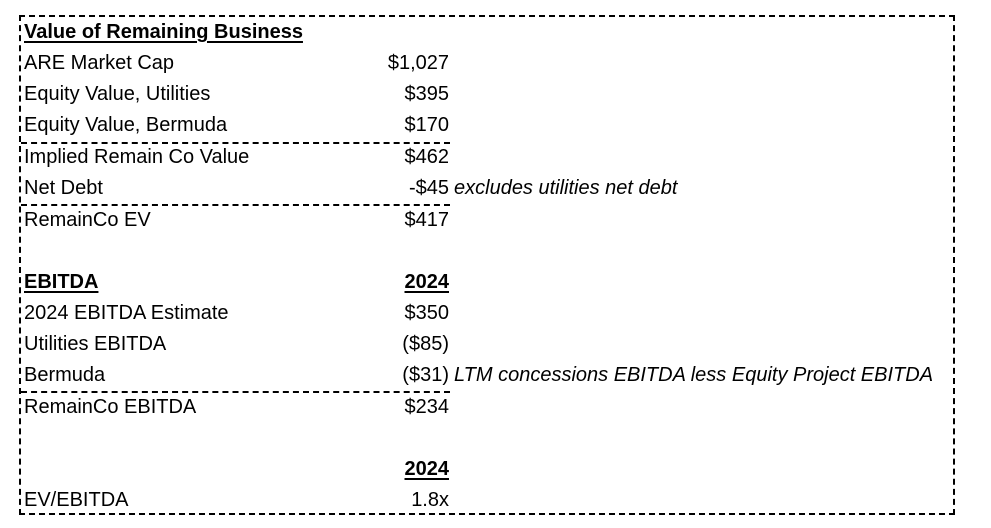 This screenshot has height=528, width=991. I want to click on row-label: Implied Remain Co Value, so click(137, 157).